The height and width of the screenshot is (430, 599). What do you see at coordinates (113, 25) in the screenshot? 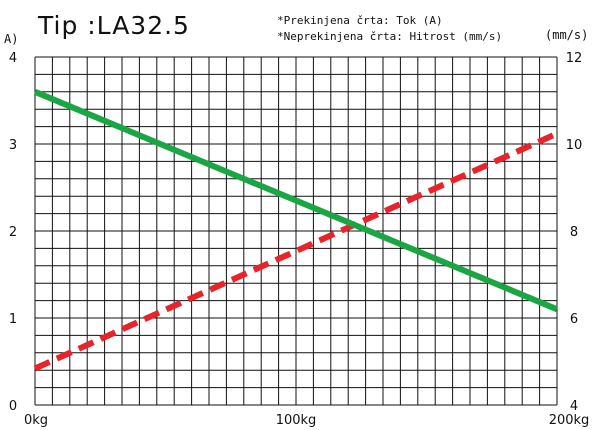
I see `chart-title: Tip :LA32.5` at bounding box center [113, 25].